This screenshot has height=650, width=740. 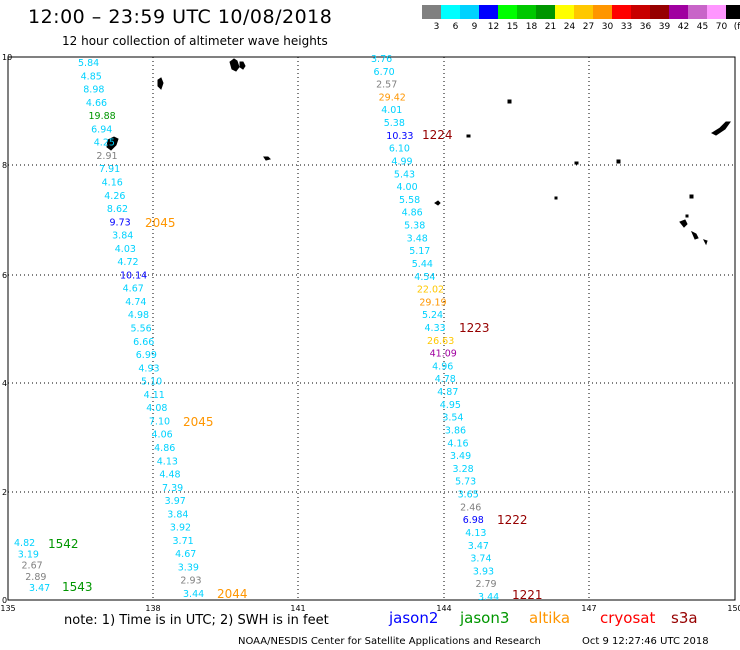 What do you see at coordinates (465, 482) in the screenshot?
I see `wave-height-value: 5.73` at bounding box center [465, 482].